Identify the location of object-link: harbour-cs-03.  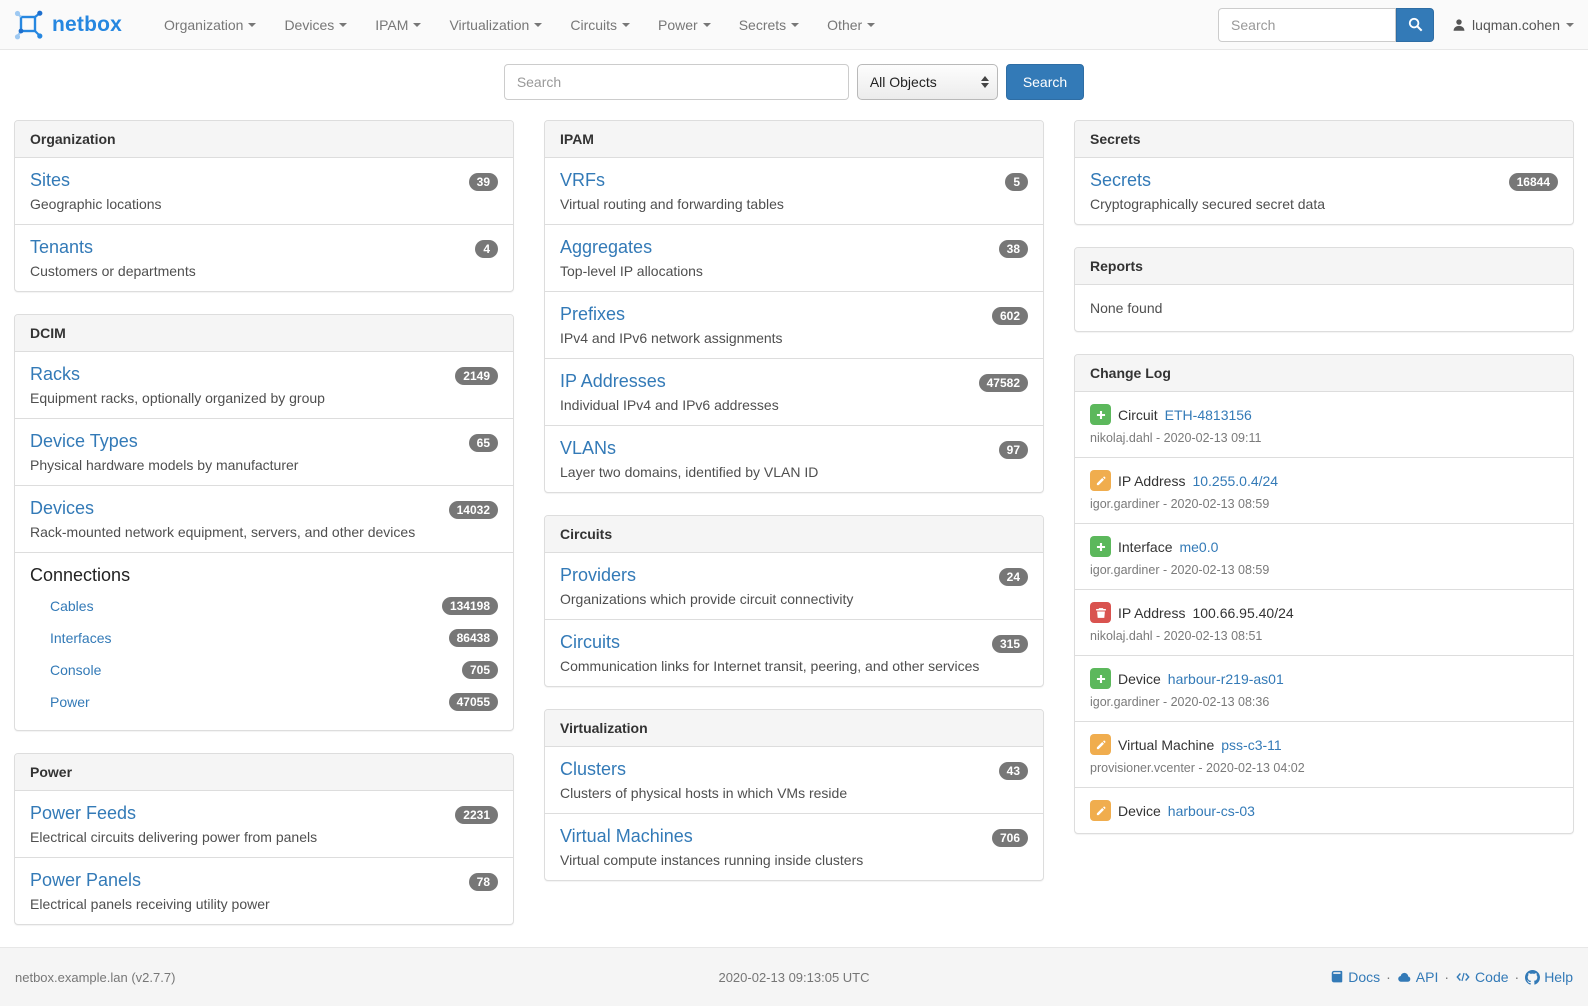
(1211, 810).